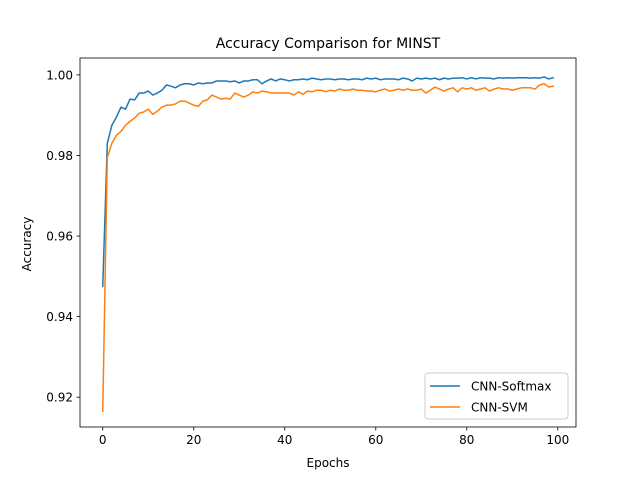  I want to click on legend-box, so click(496, 396).